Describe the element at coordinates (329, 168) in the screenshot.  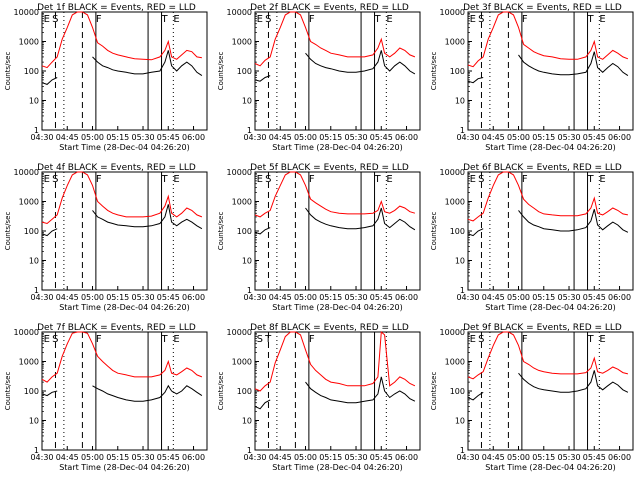
I see `panel-title: Det 5f BLACK = Events, RED = LLD` at that location.